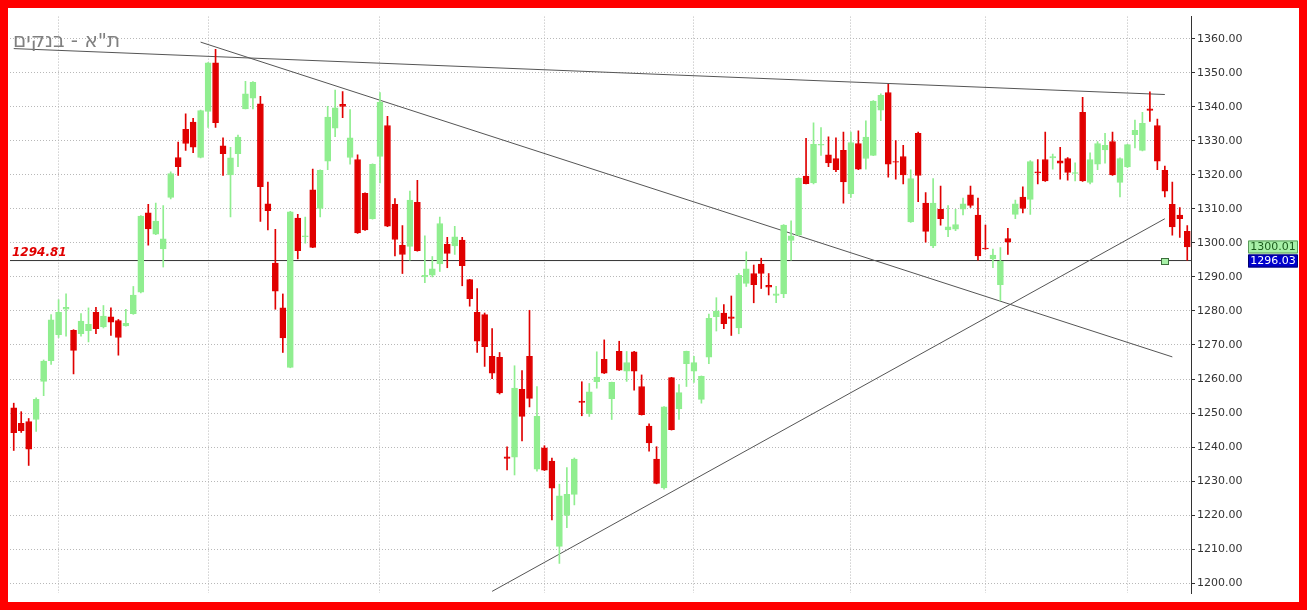 The height and width of the screenshot is (610, 1307). I want to click on y-tick-label: 1240.00, so click(1220, 446).